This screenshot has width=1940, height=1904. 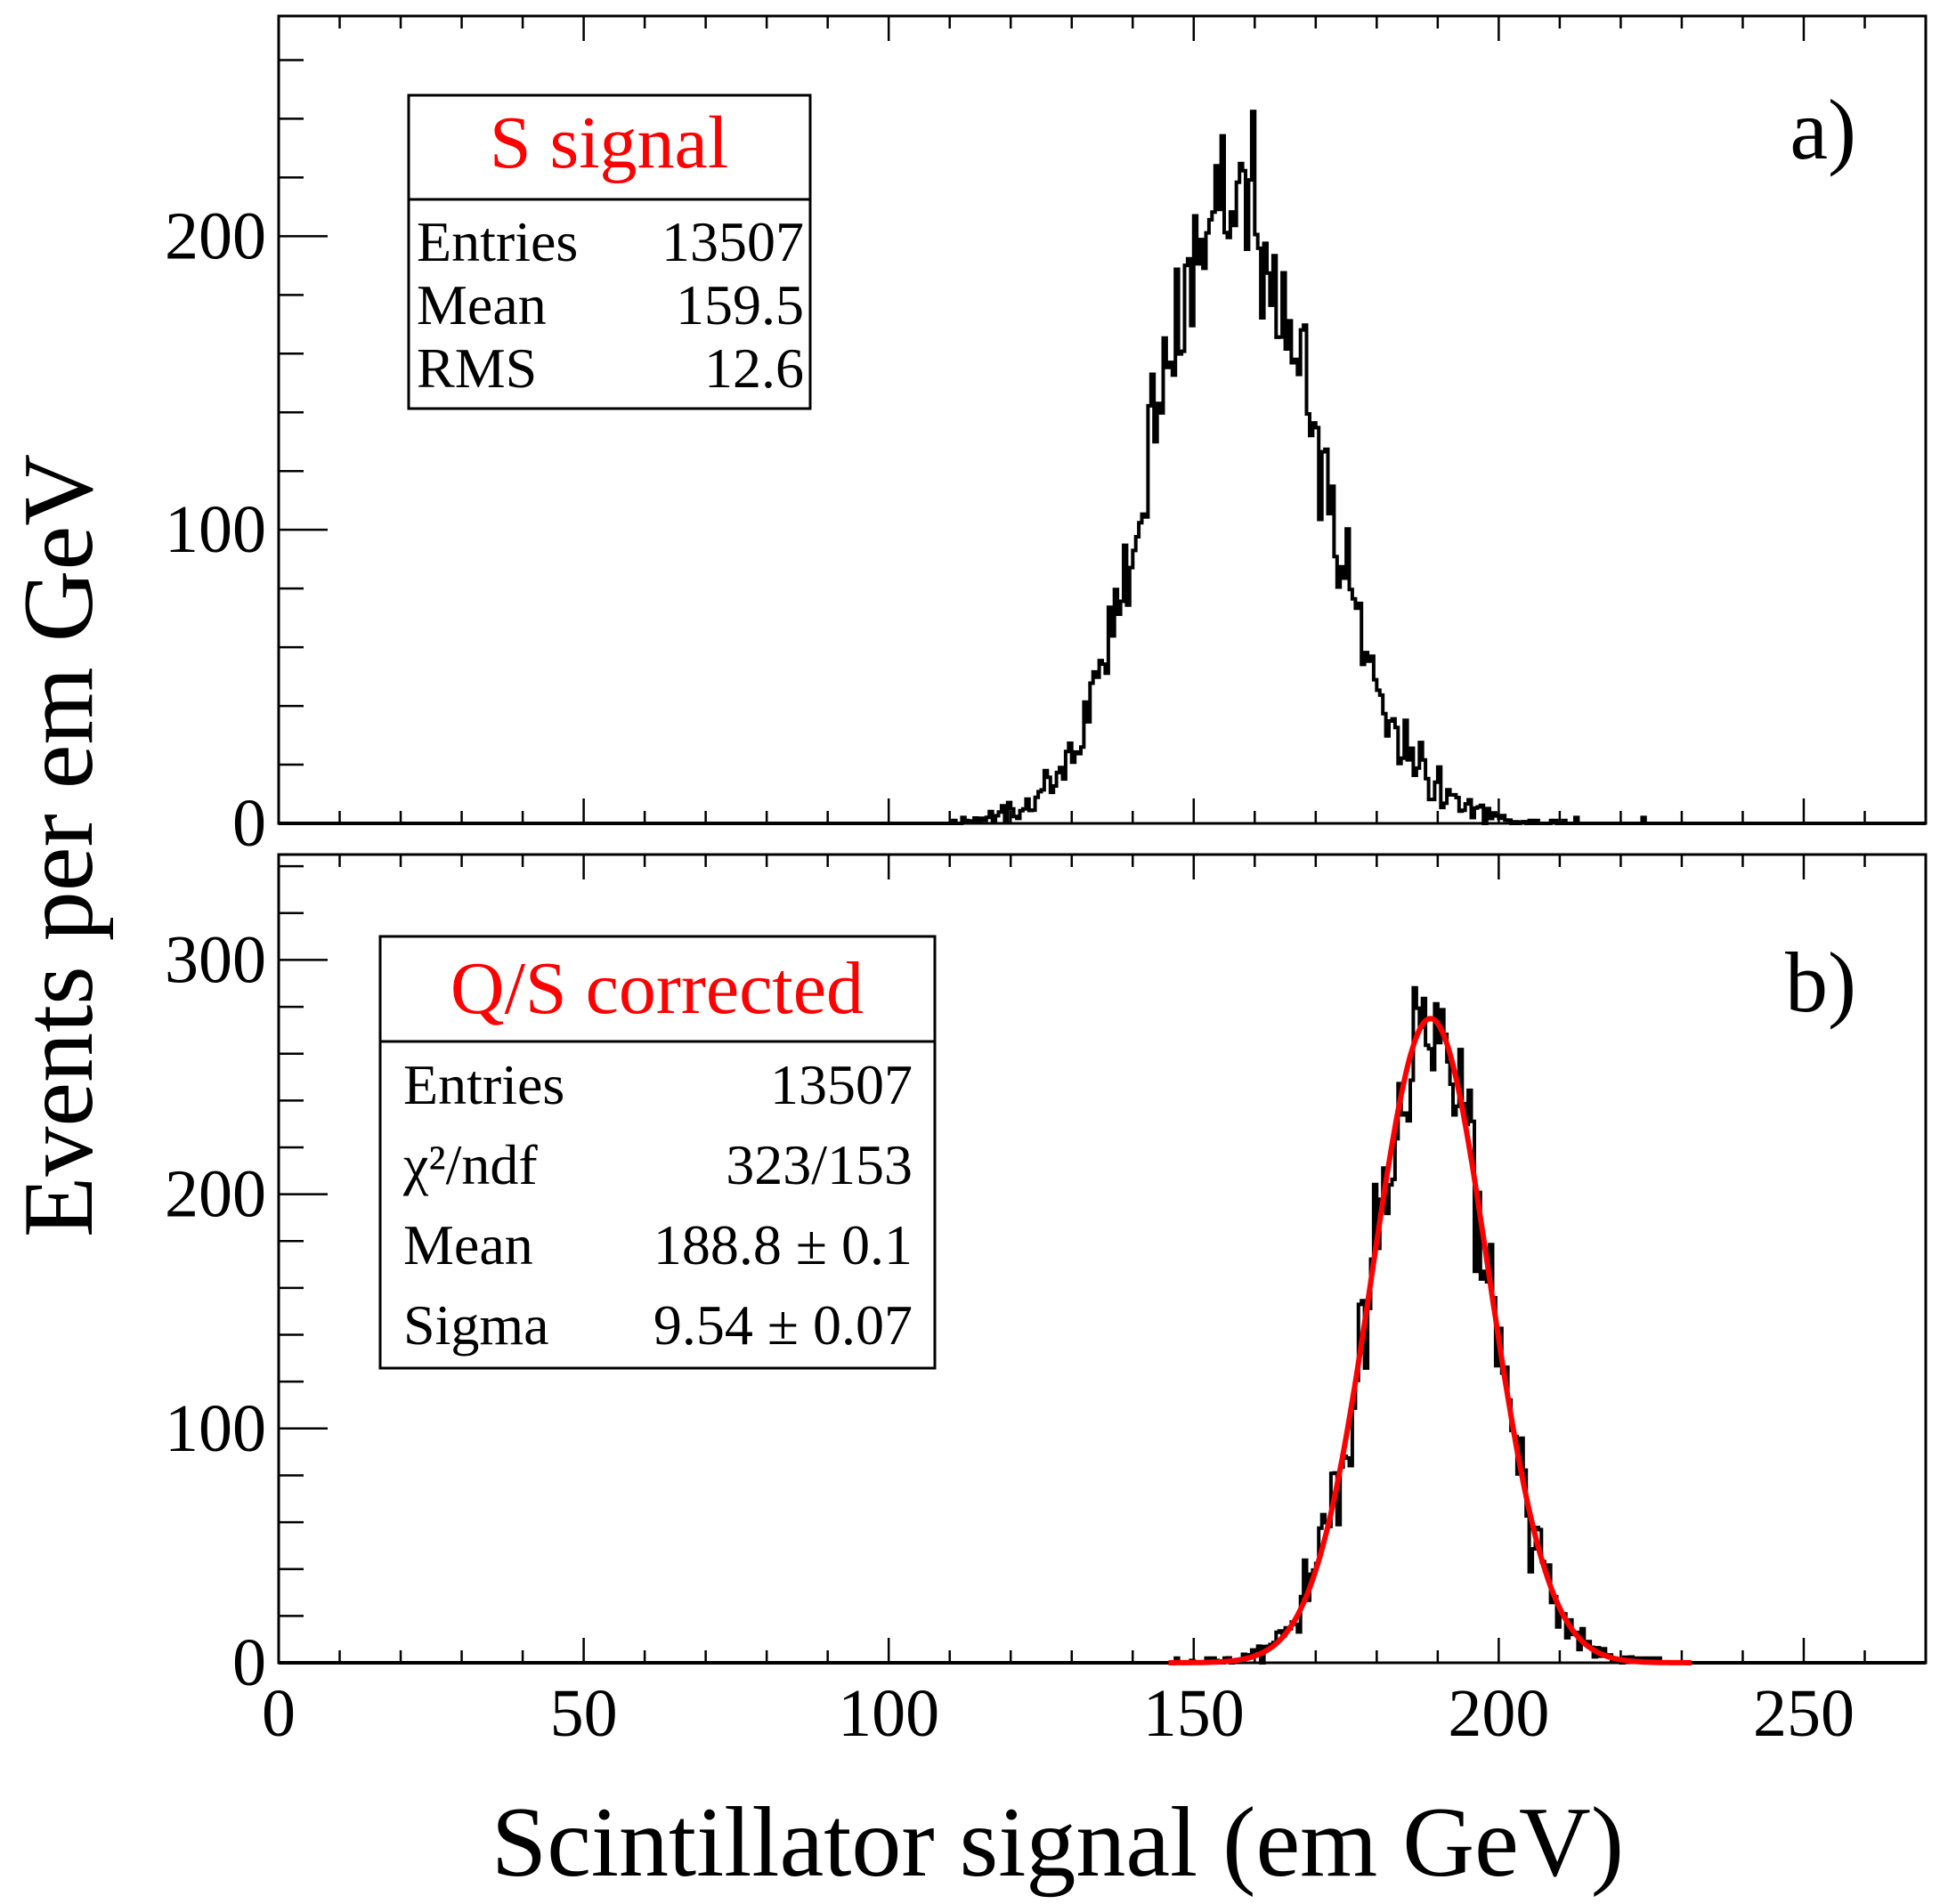 I want to click on panel-b-legend-box, so click(x=657, y=1152).